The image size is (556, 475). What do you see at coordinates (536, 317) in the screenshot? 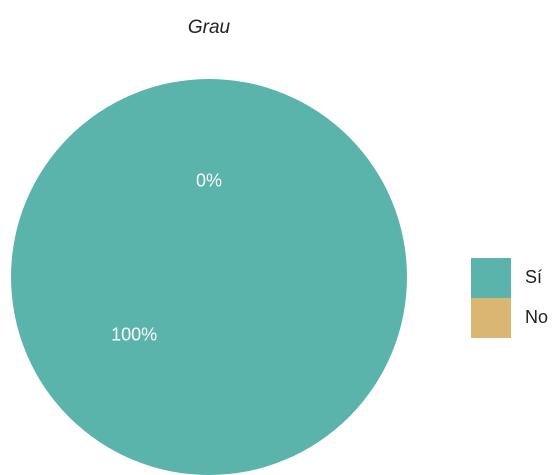
I see `legend-label: No` at bounding box center [536, 317].